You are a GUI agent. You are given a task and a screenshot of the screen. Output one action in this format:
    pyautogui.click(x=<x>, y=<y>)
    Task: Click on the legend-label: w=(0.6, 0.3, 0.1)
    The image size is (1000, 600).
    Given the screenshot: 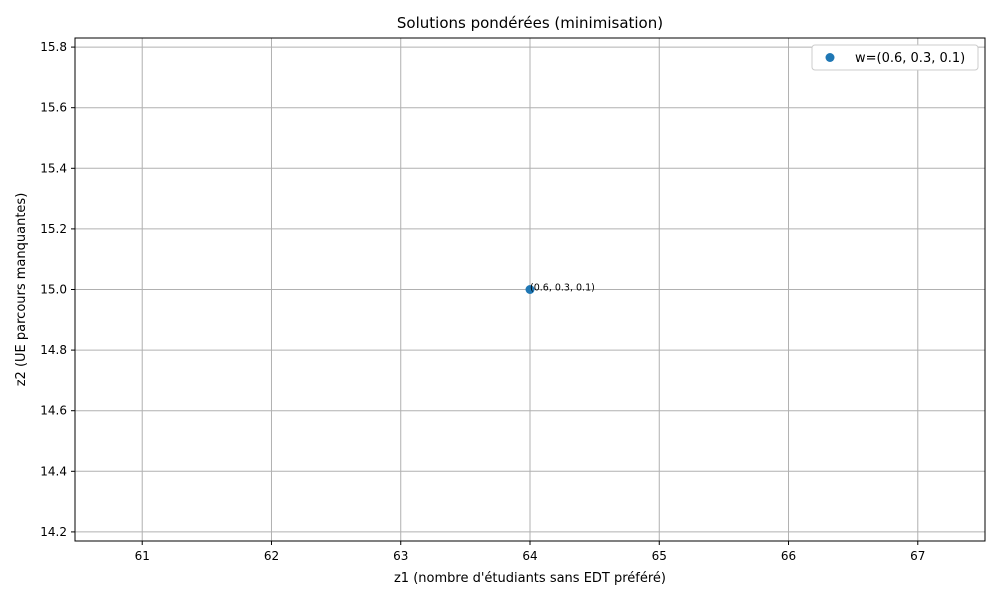 What is the action you would take?
    pyautogui.click(x=910, y=58)
    